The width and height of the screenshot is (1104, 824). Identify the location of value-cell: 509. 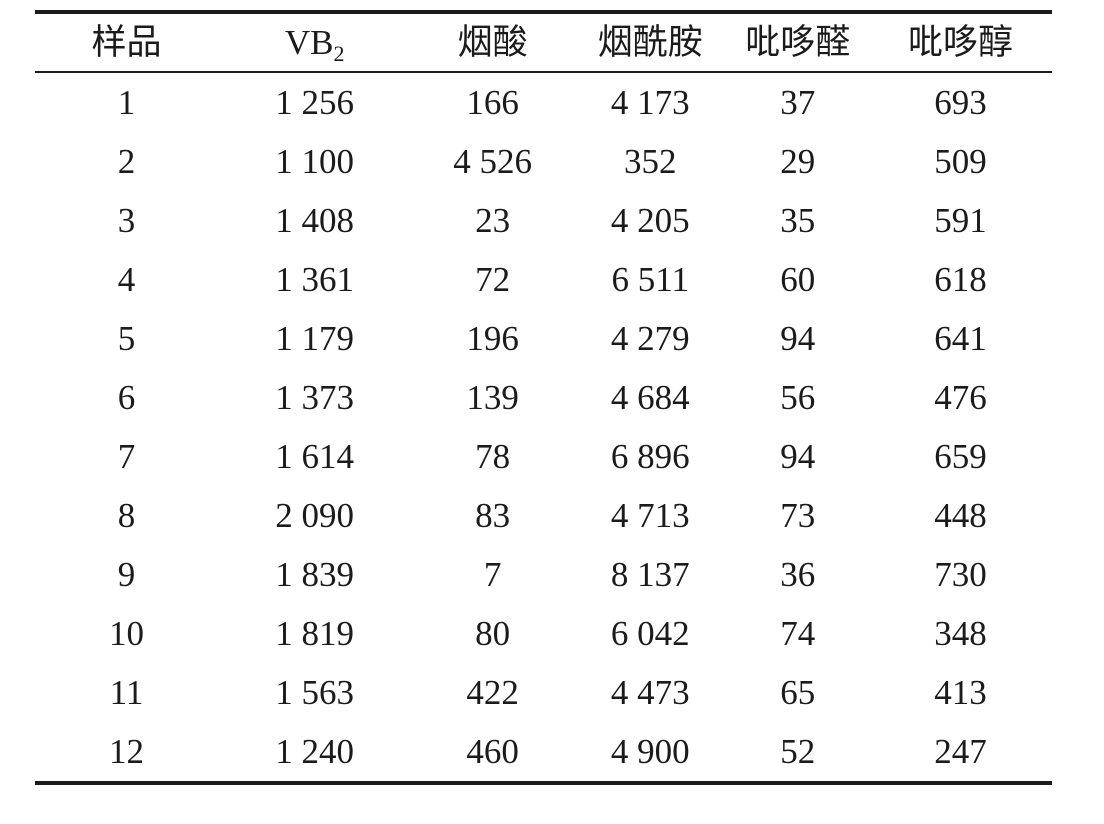
(960, 161).